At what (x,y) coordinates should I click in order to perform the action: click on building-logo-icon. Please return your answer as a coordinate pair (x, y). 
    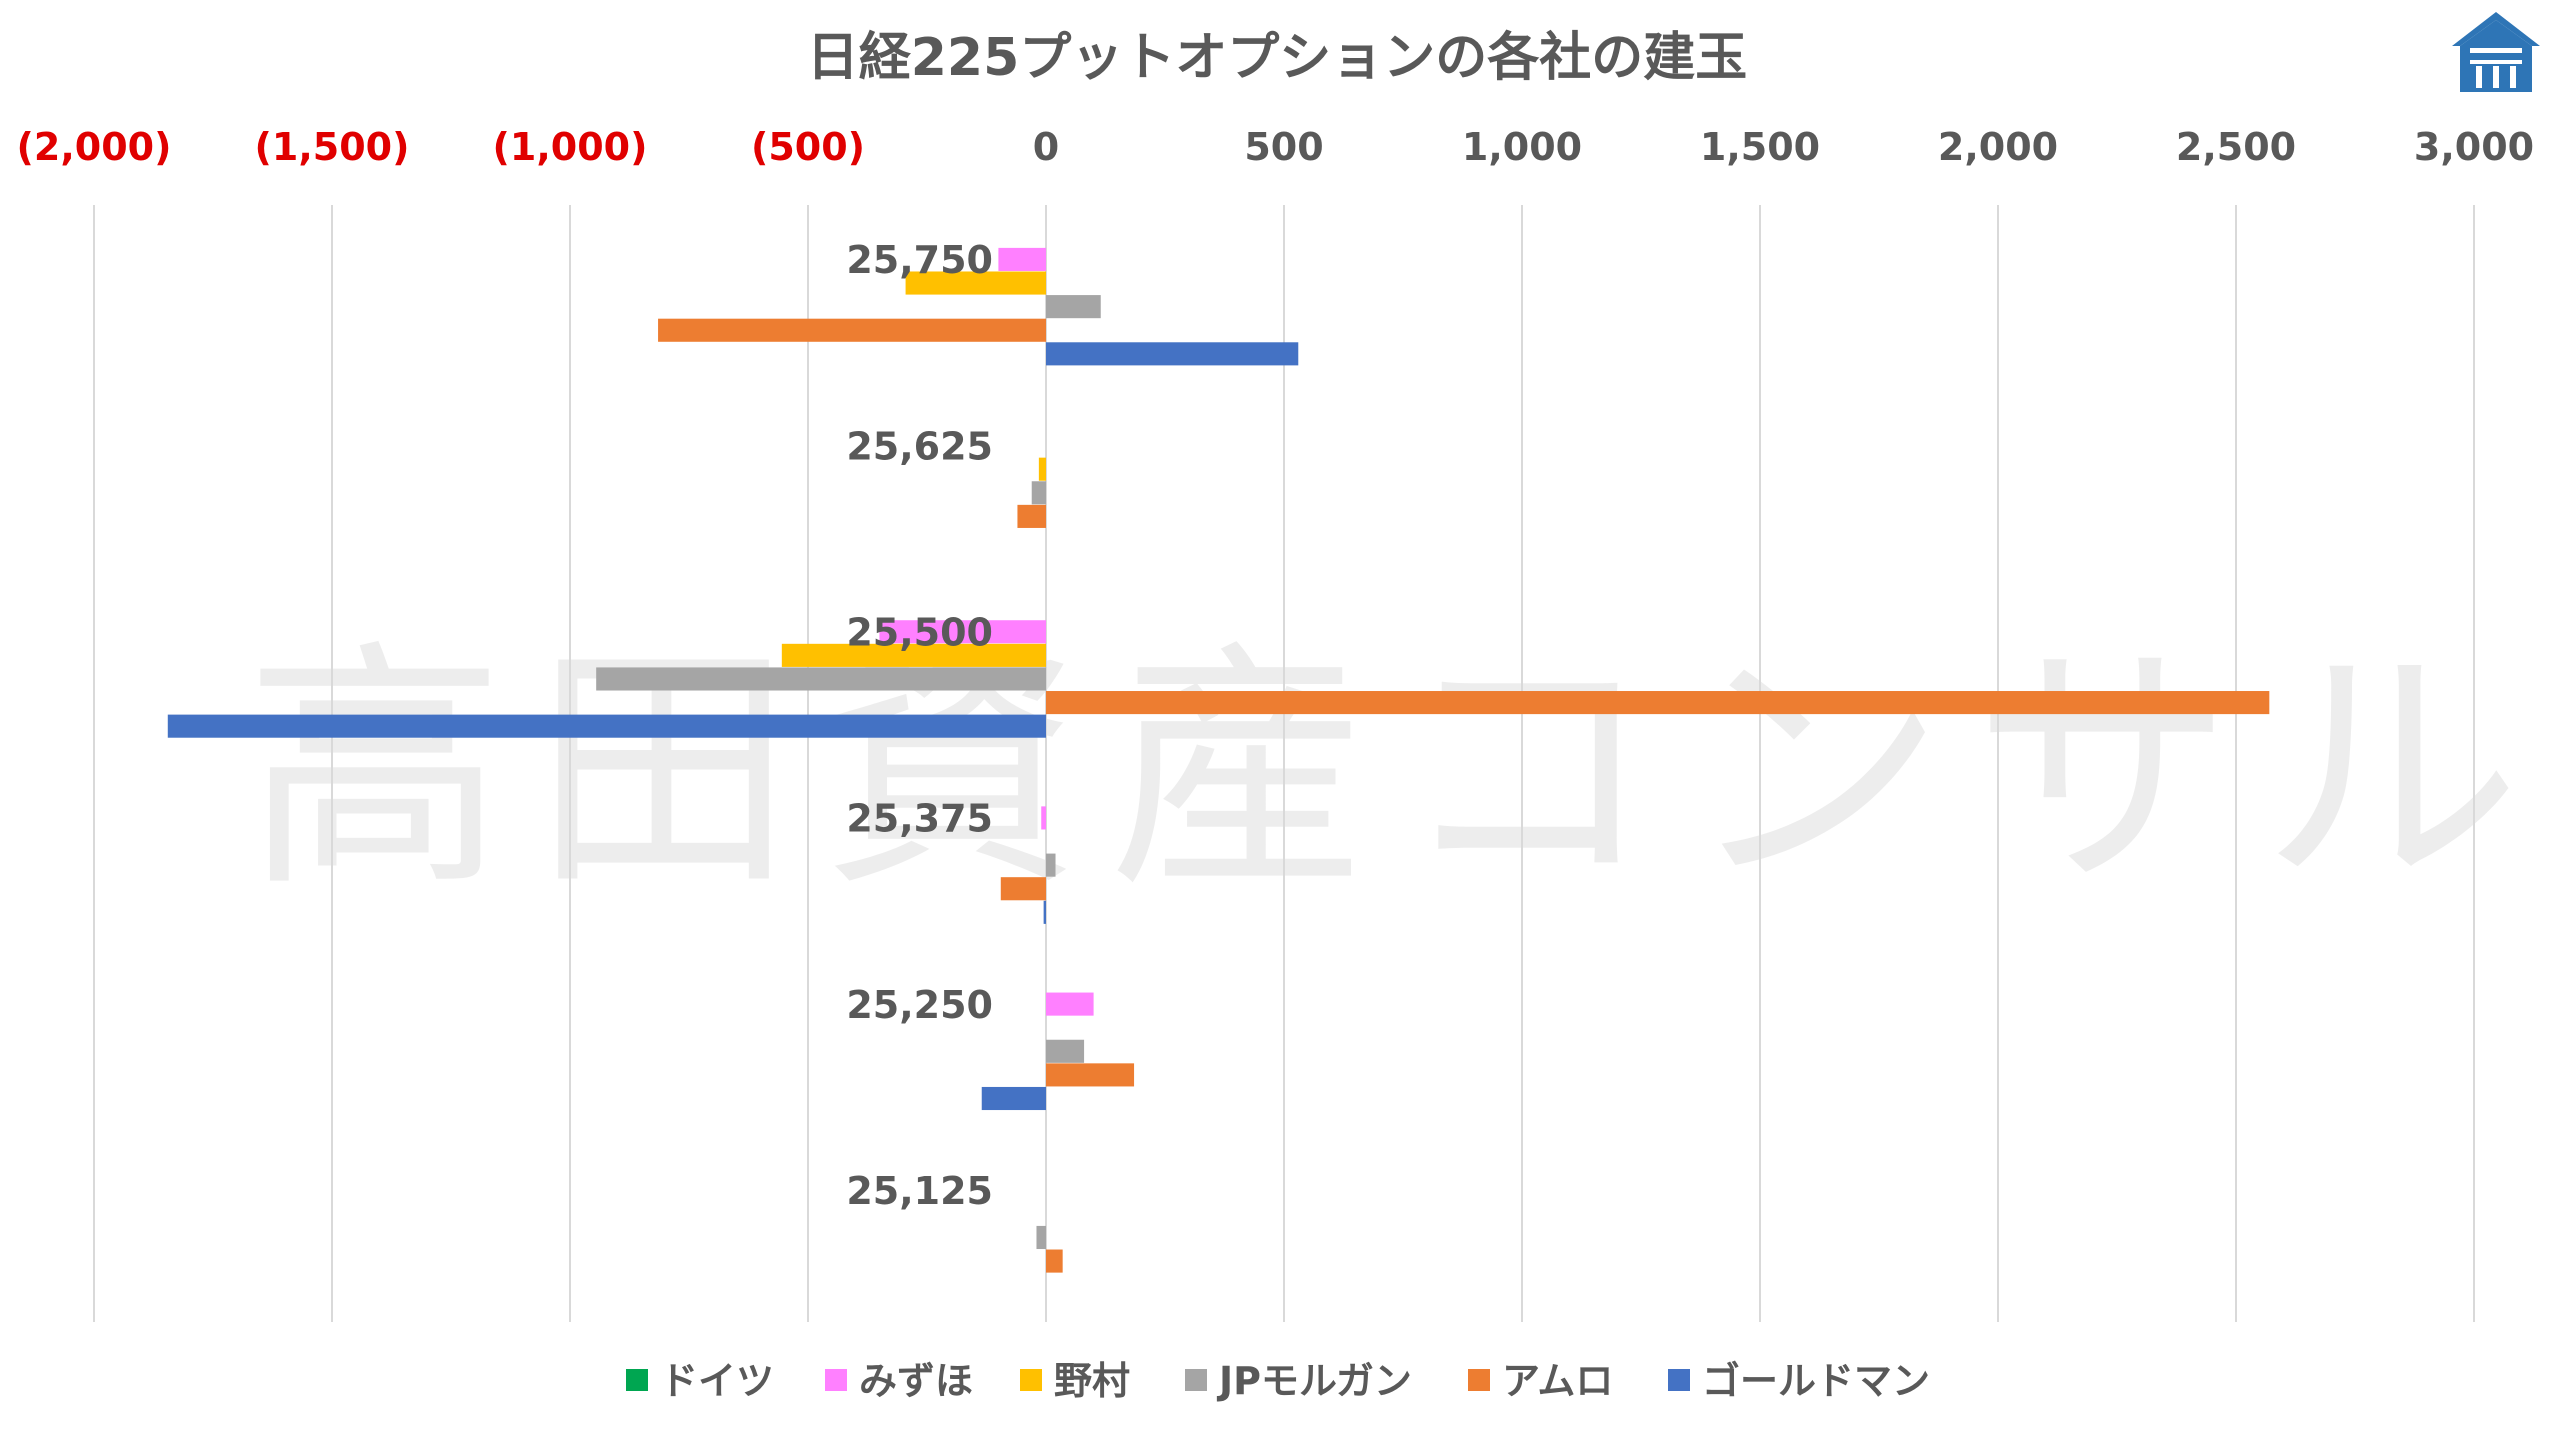
    Looking at the image, I should click on (2496, 52).